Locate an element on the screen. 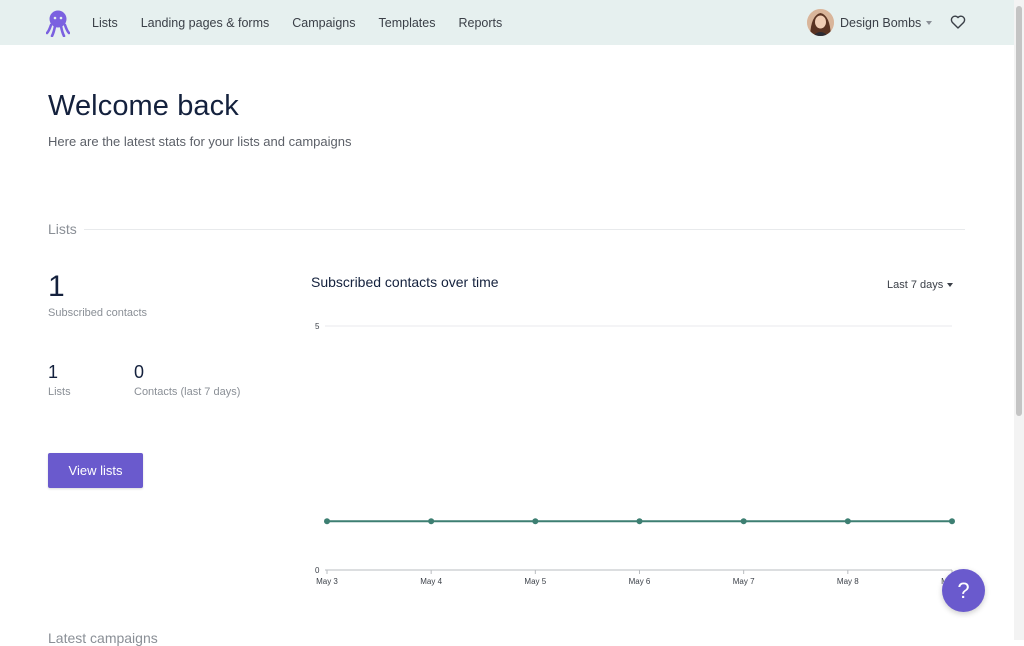 The image size is (1024, 646). section-divider is located at coordinates (524, 229).